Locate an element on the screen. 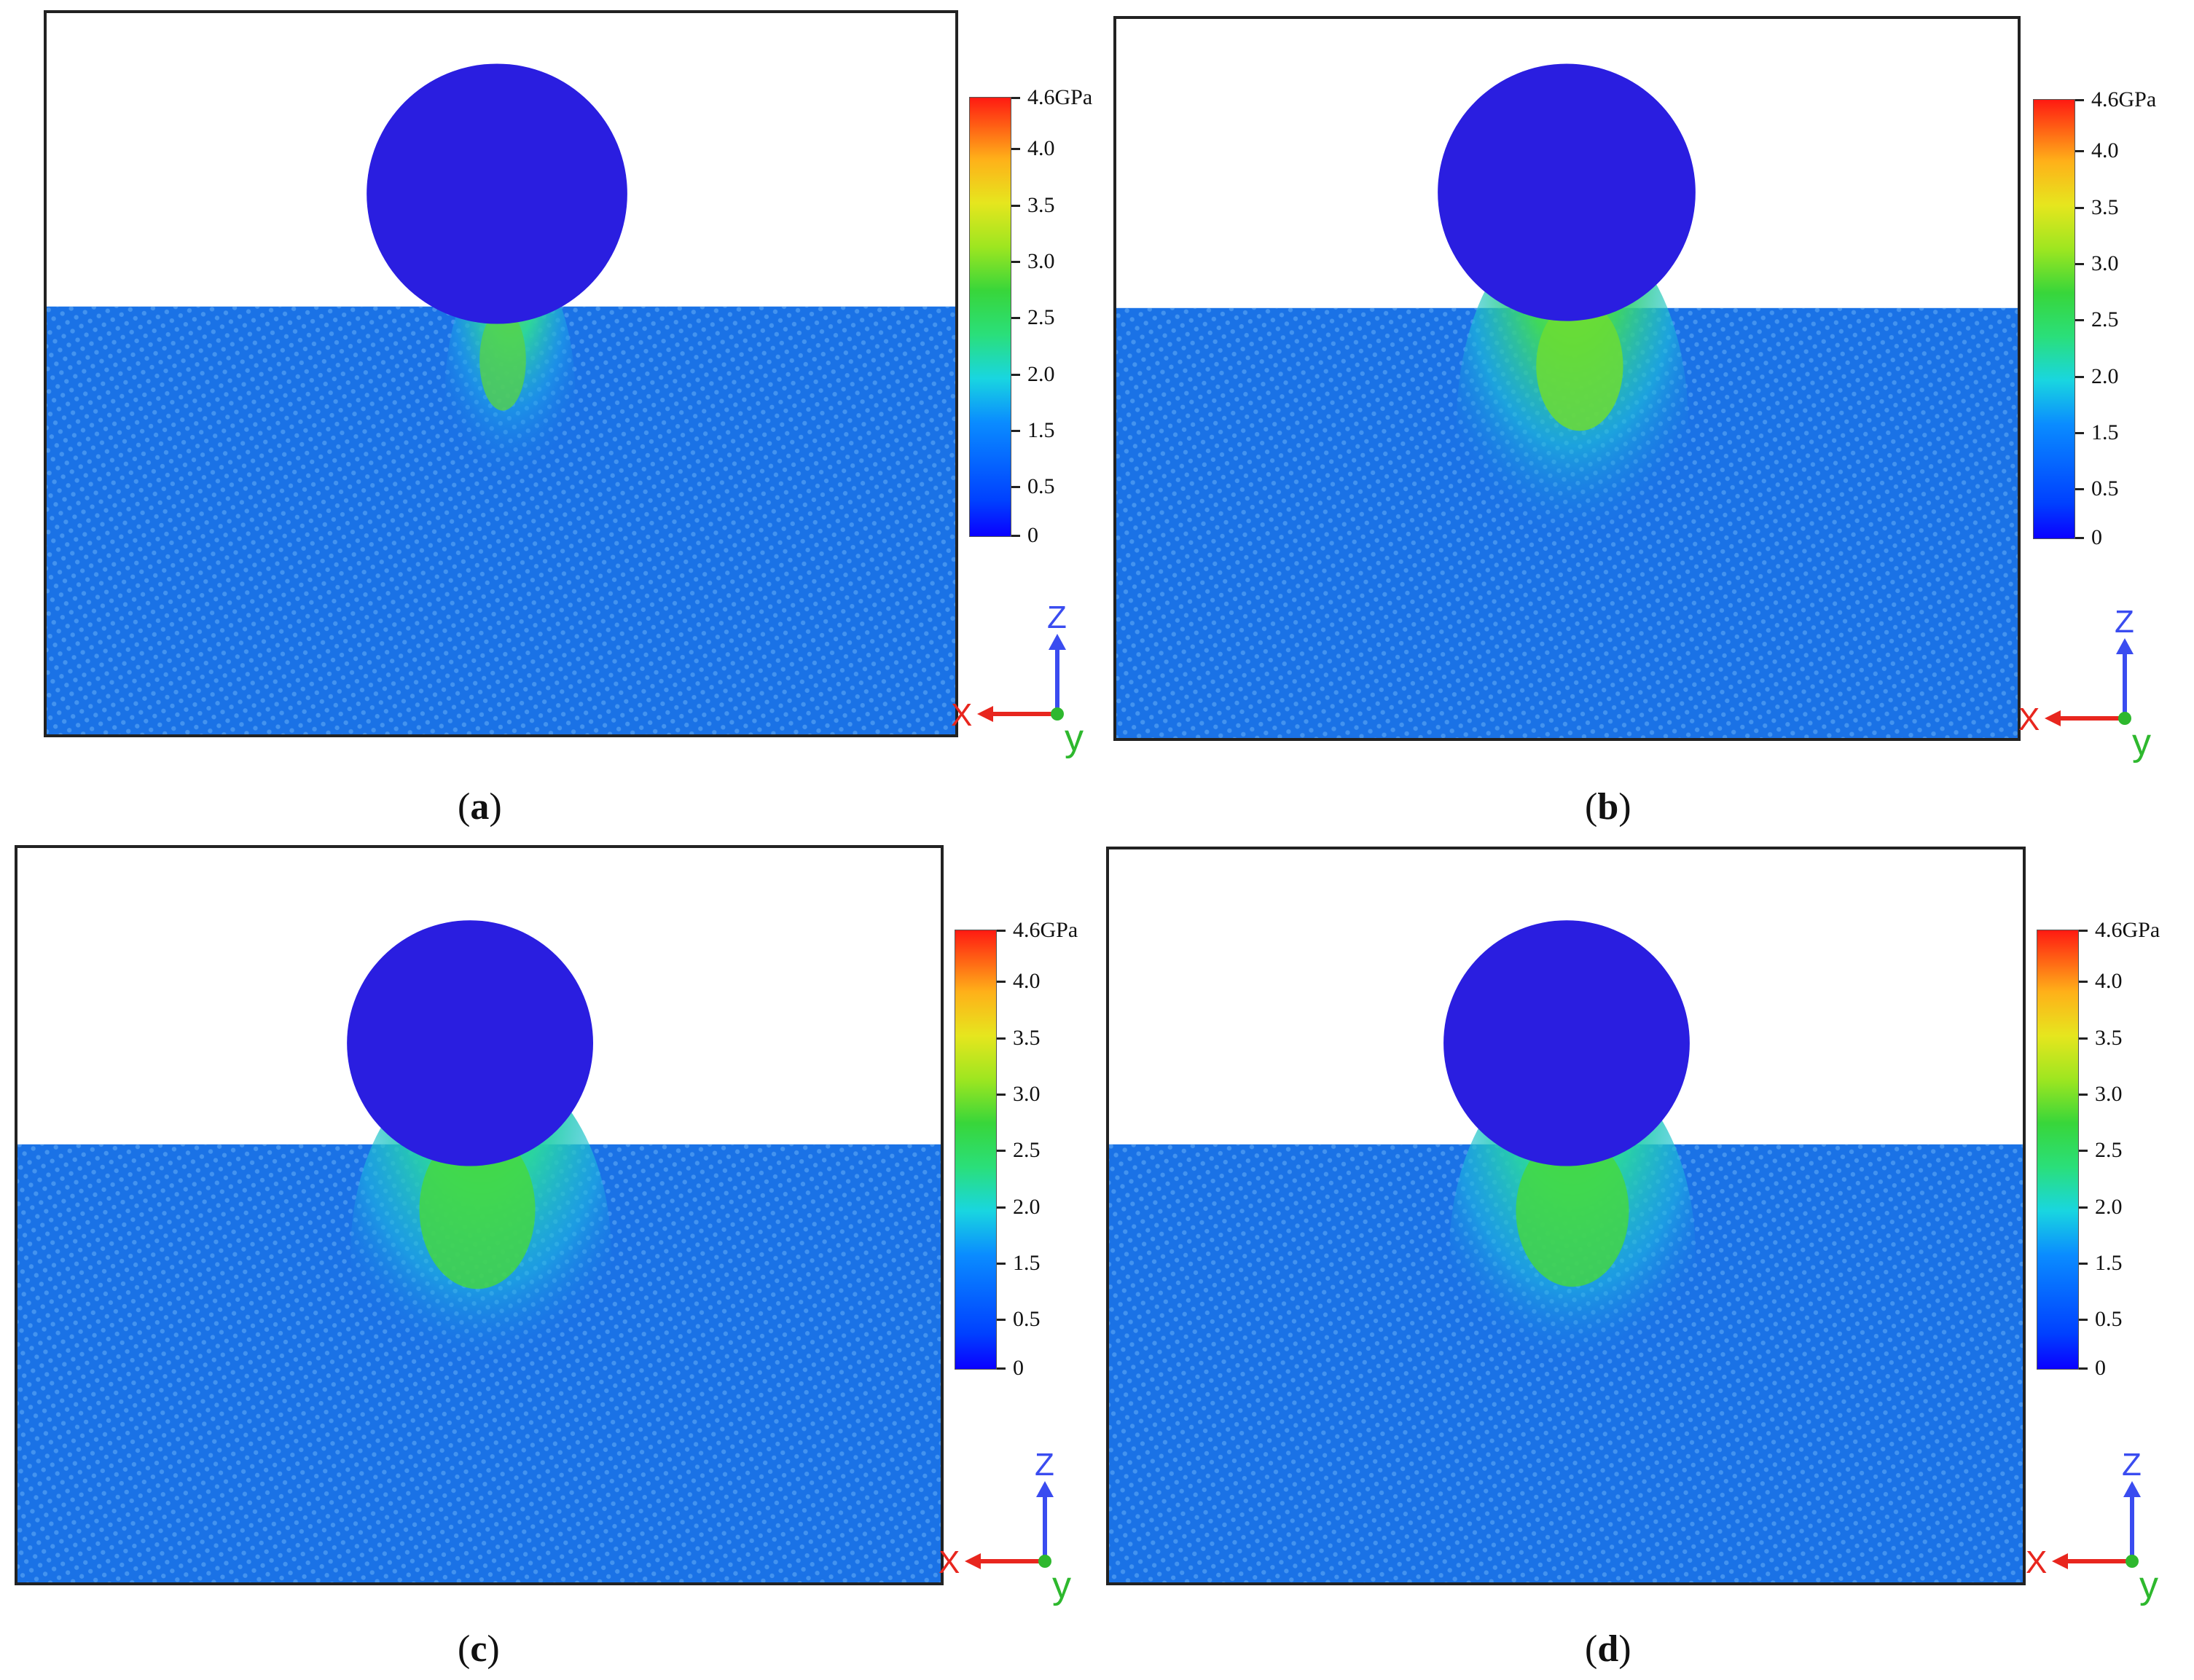  caption-letter: c is located at coordinates (479, 1649).